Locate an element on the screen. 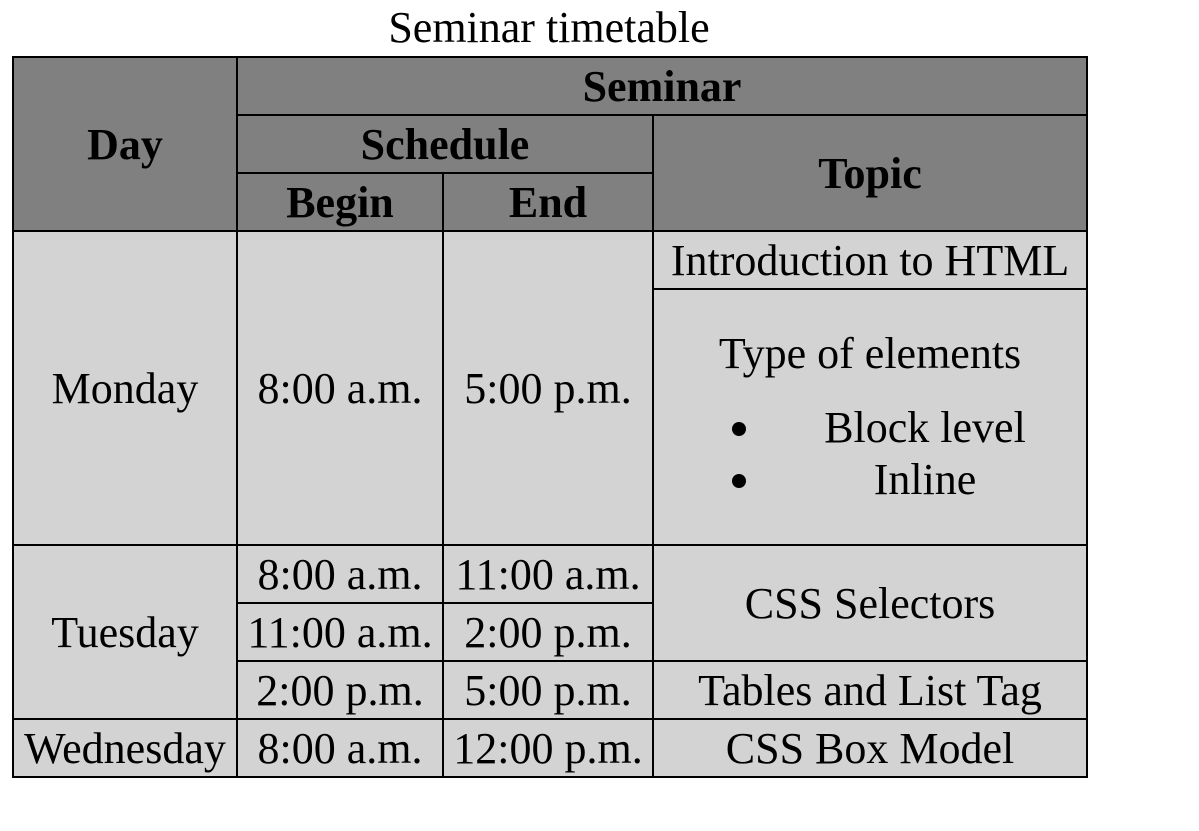  list-item: Block level is located at coordinates (870, 428).